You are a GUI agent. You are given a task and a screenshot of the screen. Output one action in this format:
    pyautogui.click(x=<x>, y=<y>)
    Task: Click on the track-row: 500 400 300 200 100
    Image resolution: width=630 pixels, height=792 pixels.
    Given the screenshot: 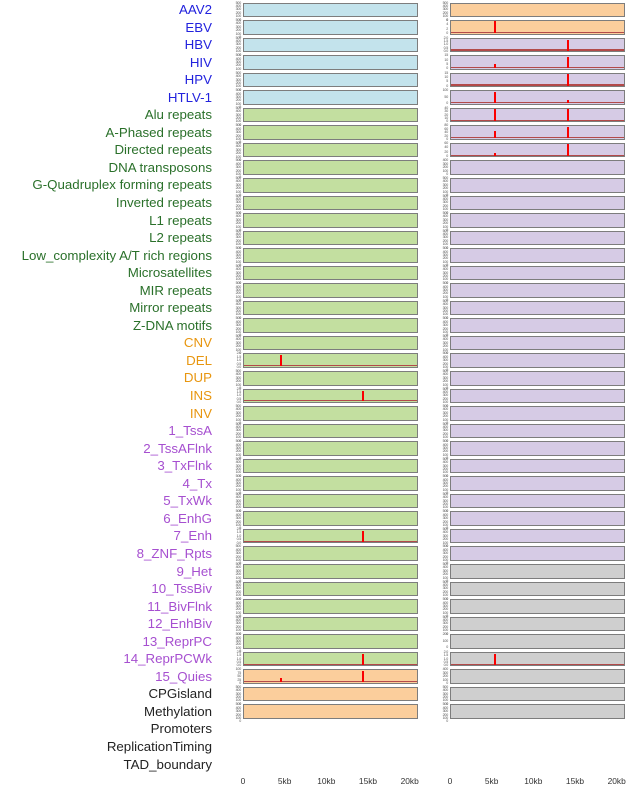 What is the action you would take?
    pyautogui.click(x=320, y=62)
    